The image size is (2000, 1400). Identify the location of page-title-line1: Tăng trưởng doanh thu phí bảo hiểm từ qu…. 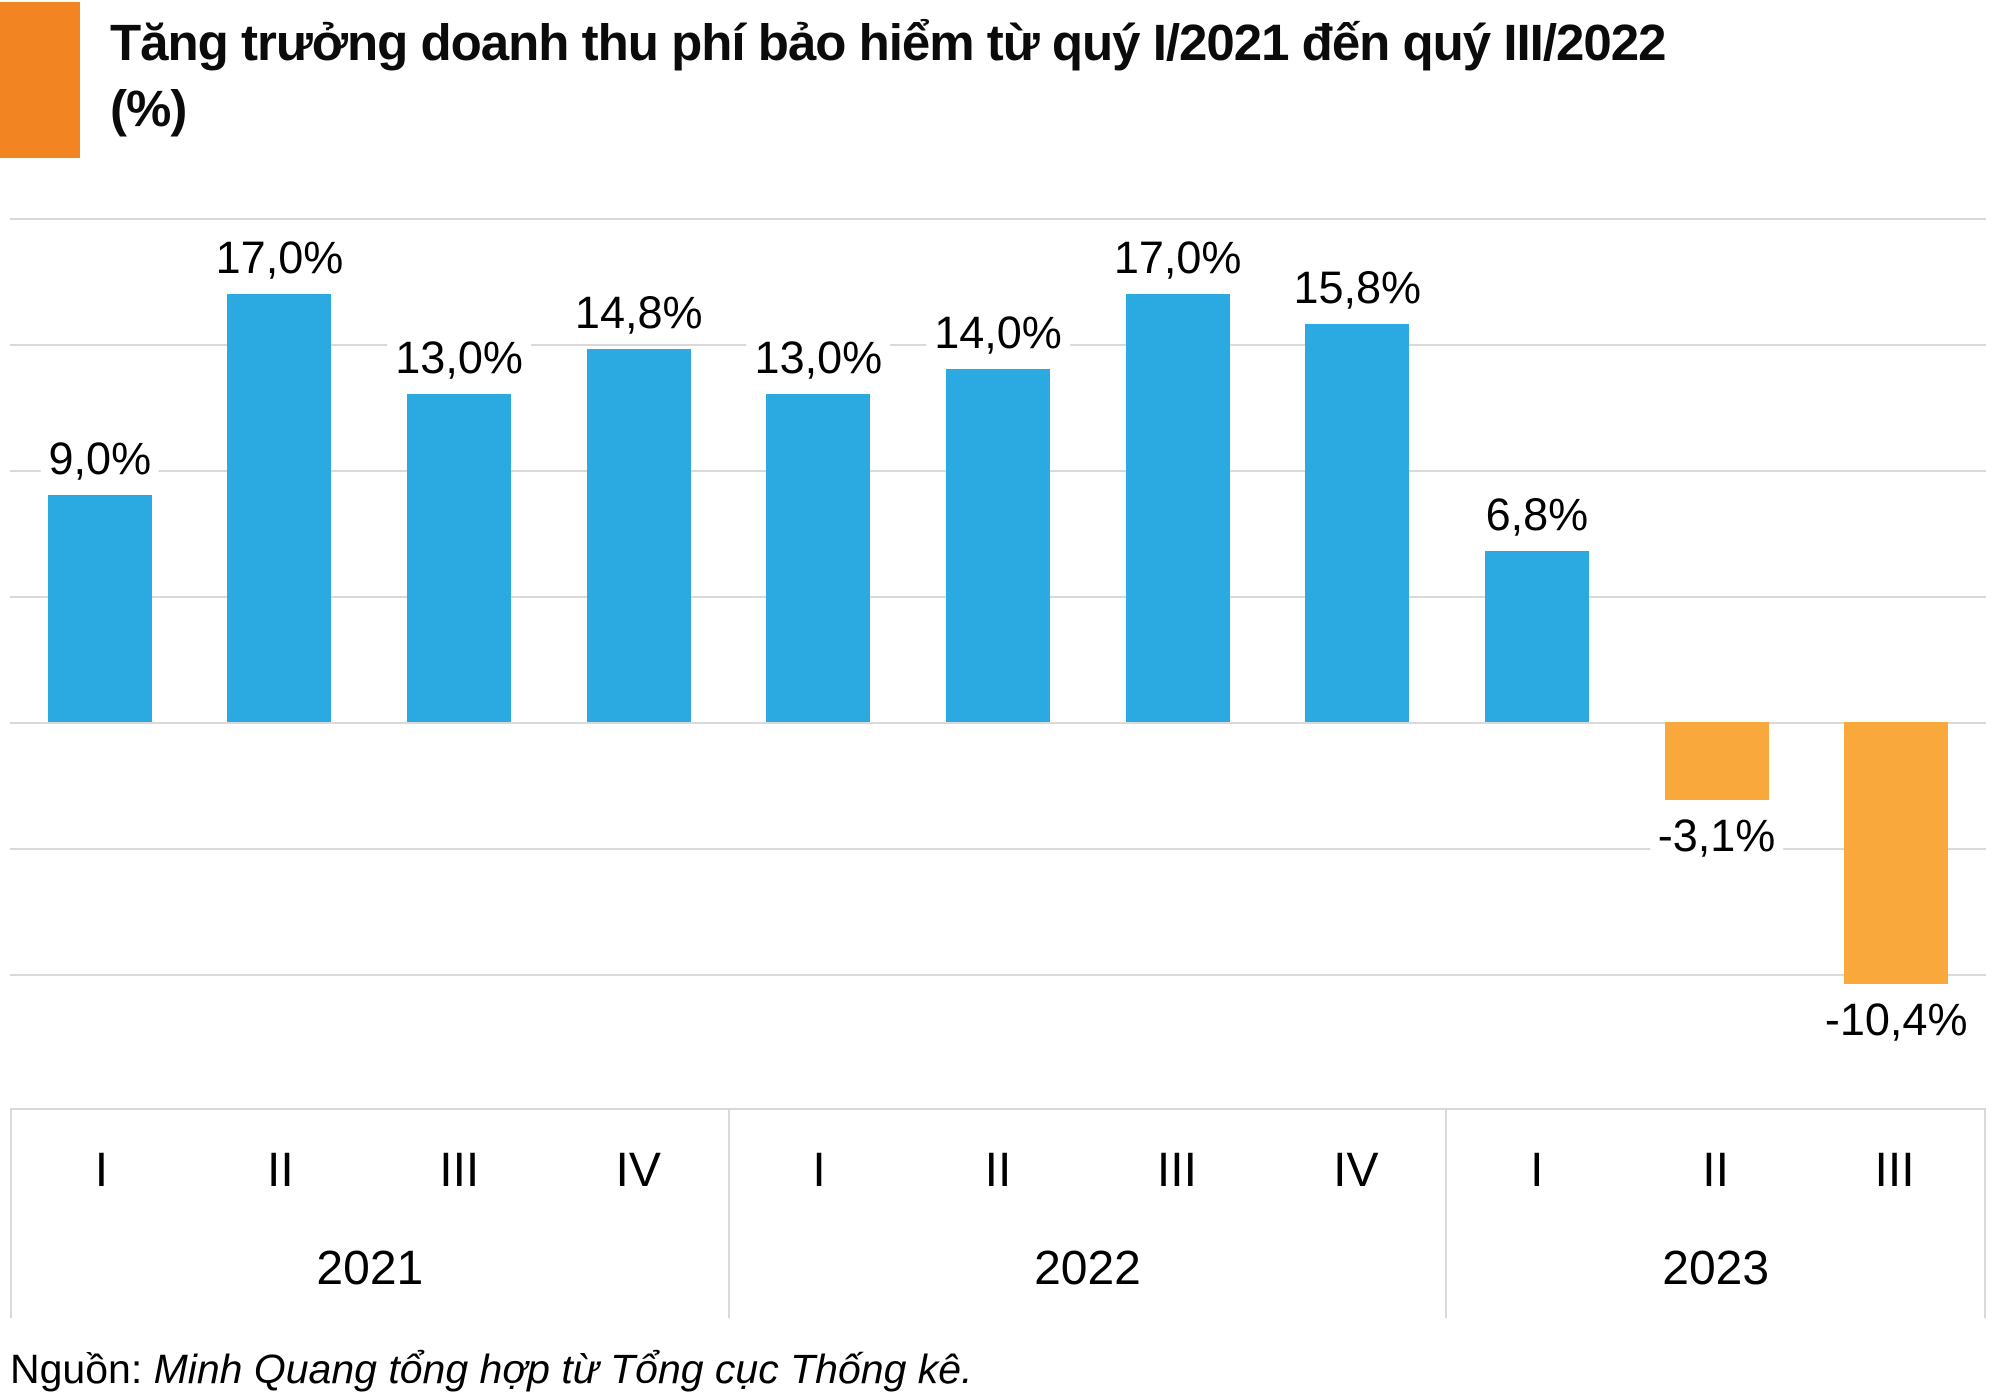
(888, 42).